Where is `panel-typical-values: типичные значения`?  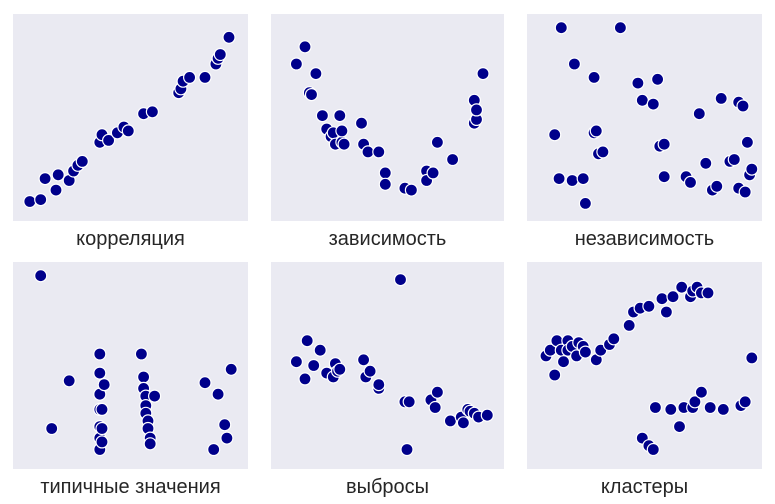
panel-typical-values: типичные значения is located at coordinates (130, 383).